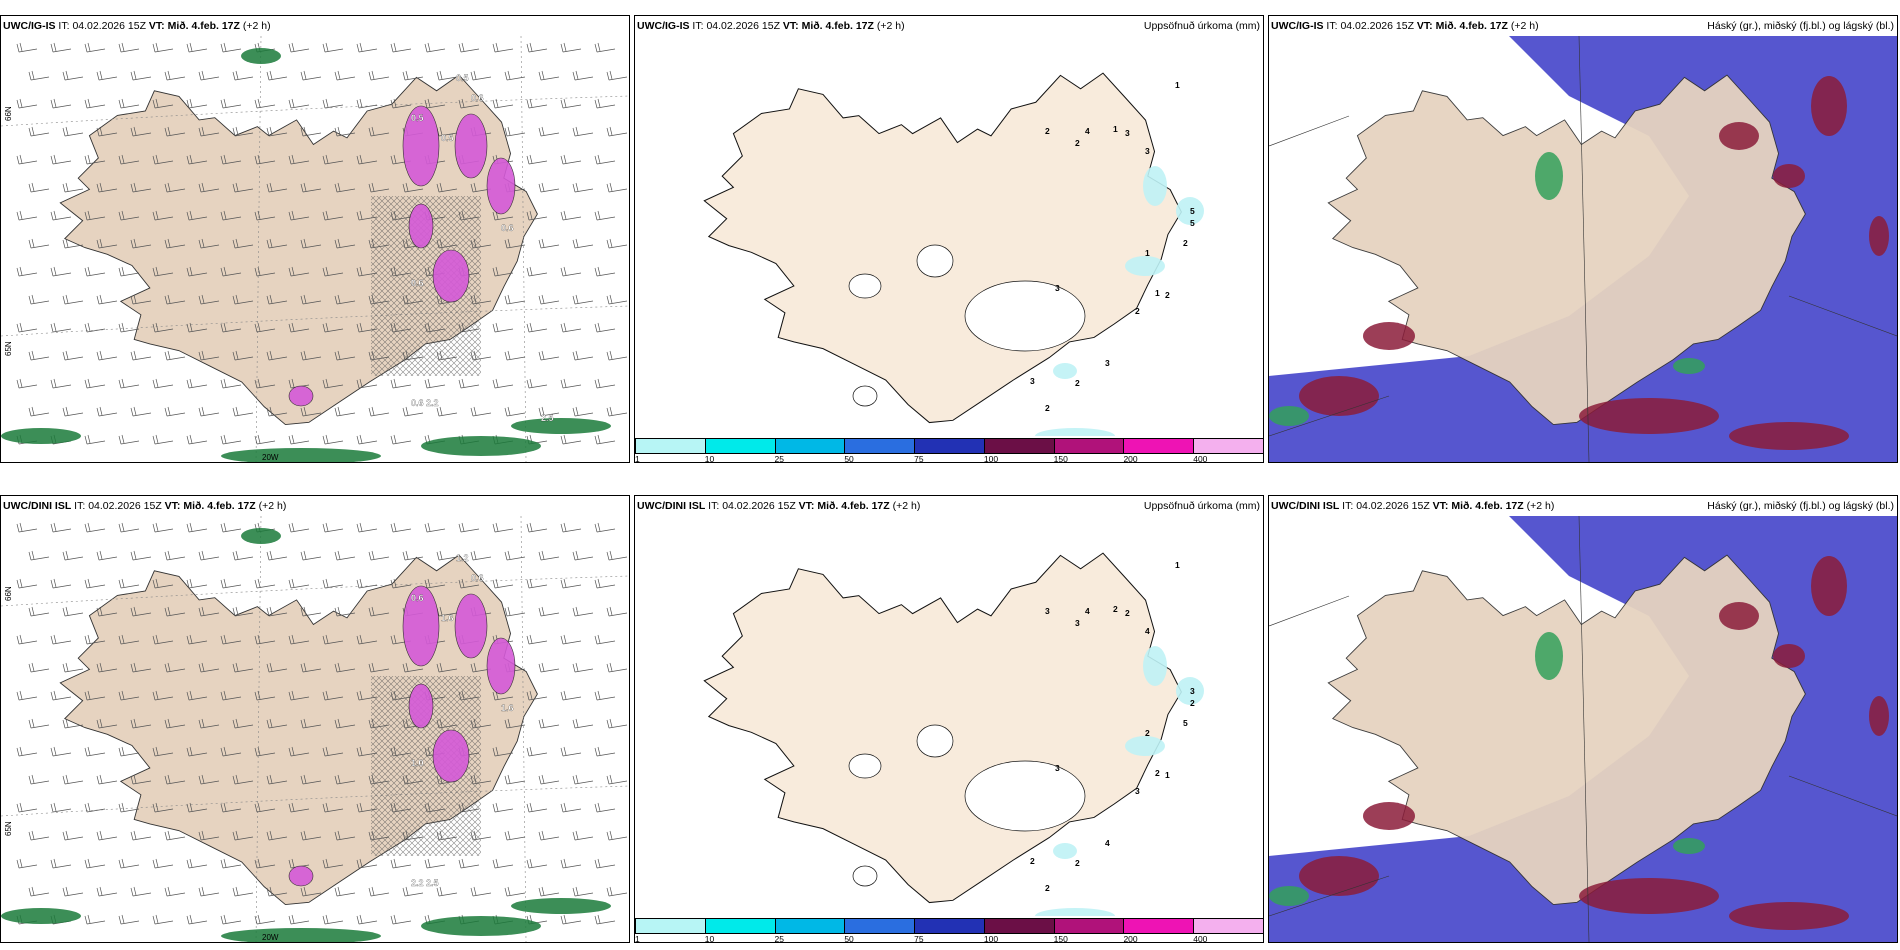 Image resolution: width=1900 pixels, height=950 pixels. I want to click on accum-value-label: 2, so click(1147, 733).